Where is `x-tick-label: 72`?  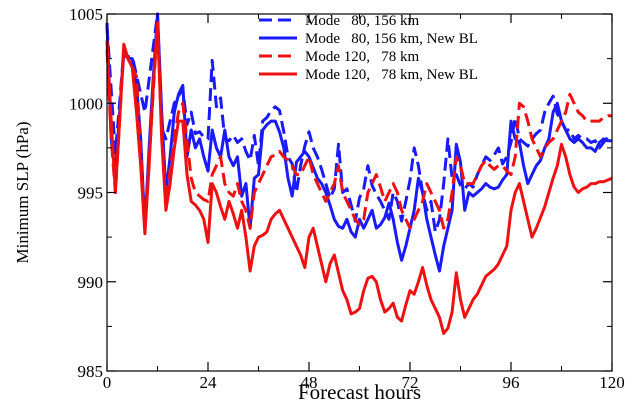
x-tick-label: 72 is located at coordinates (410, 382).